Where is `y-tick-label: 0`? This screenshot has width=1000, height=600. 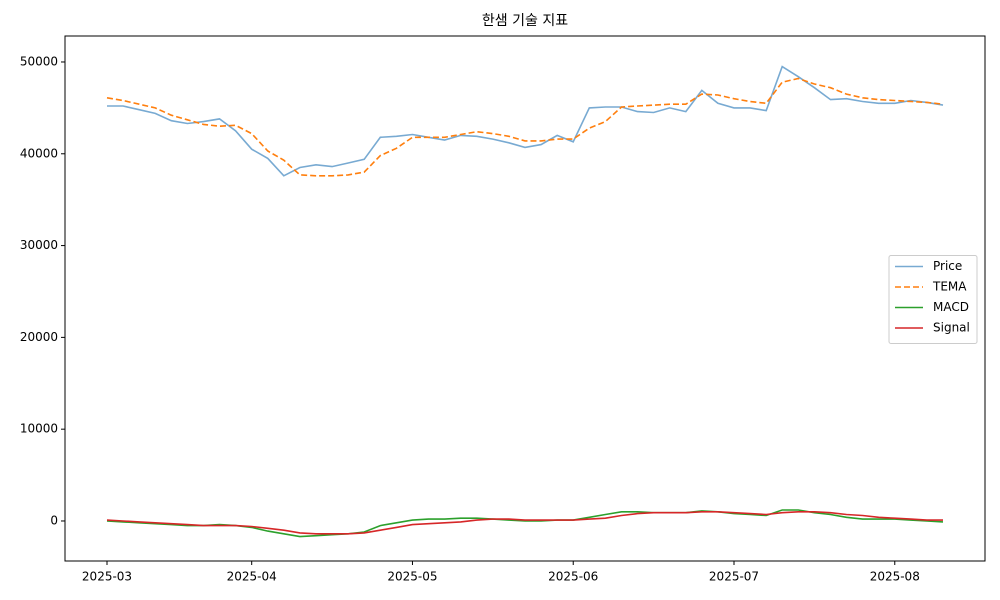 y-tick-label: 0 is located at coordinates (54, 520).